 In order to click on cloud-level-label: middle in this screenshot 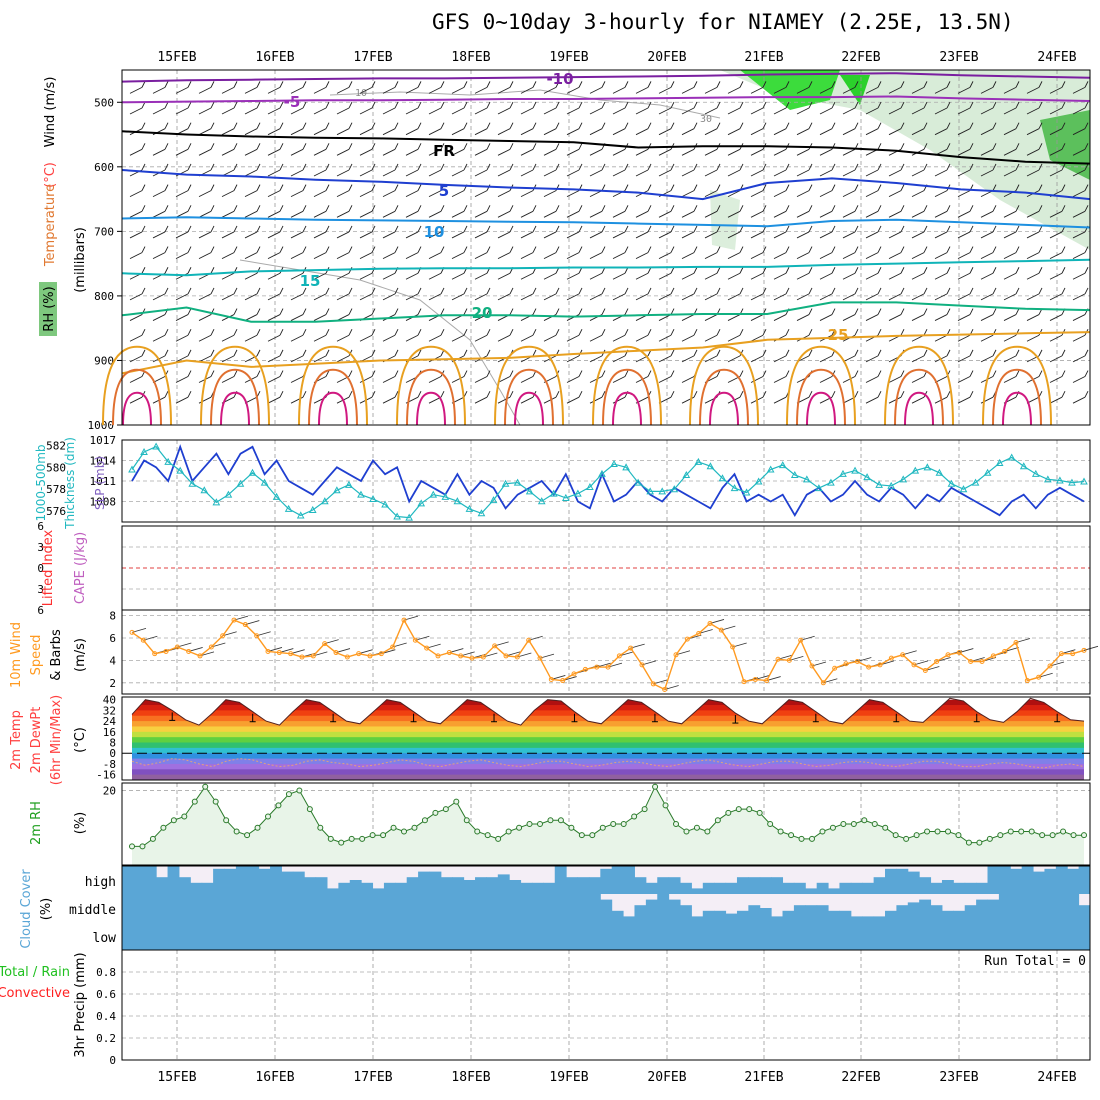, I will do `click(92, 910)`.